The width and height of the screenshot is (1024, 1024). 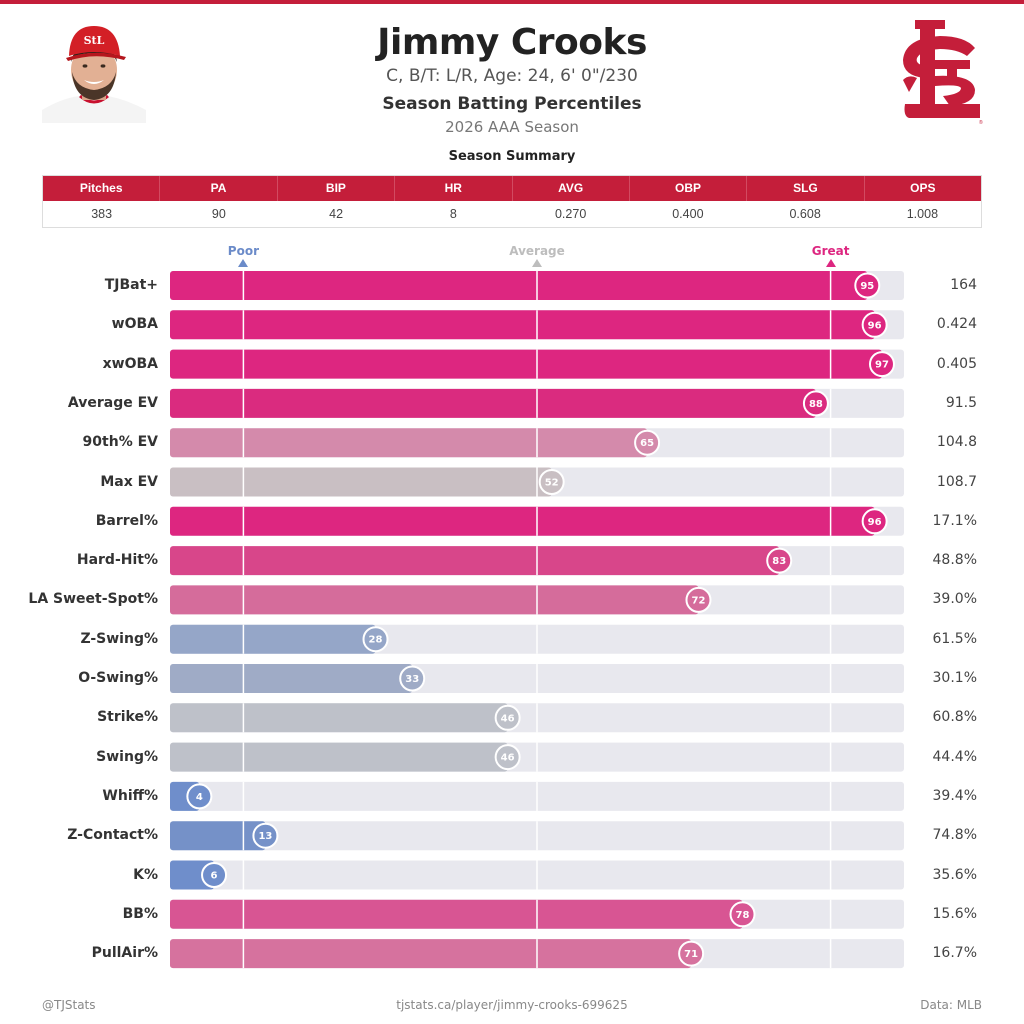 What do you see at coordinates (117, 560) in the screenshot?
I see `metric-label: Hard-Hit%` at bounding box center [117, 560].